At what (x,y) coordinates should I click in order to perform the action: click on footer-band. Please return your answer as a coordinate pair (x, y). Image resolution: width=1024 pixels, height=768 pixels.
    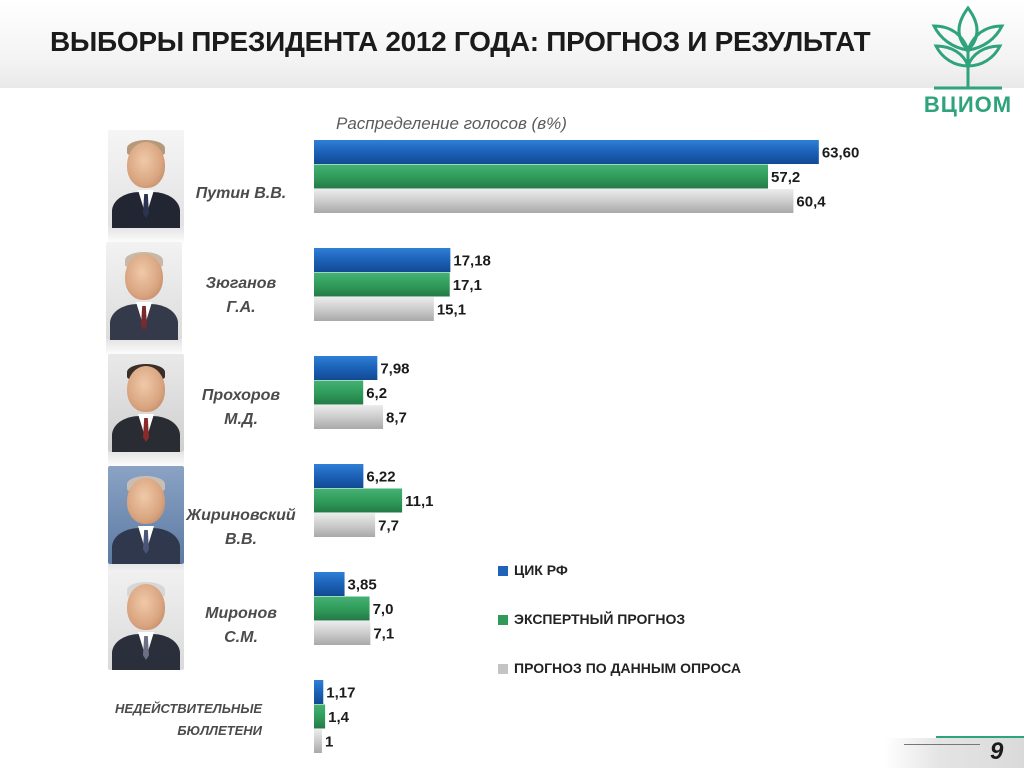
    Looking at the image, I should click on (954, 753).